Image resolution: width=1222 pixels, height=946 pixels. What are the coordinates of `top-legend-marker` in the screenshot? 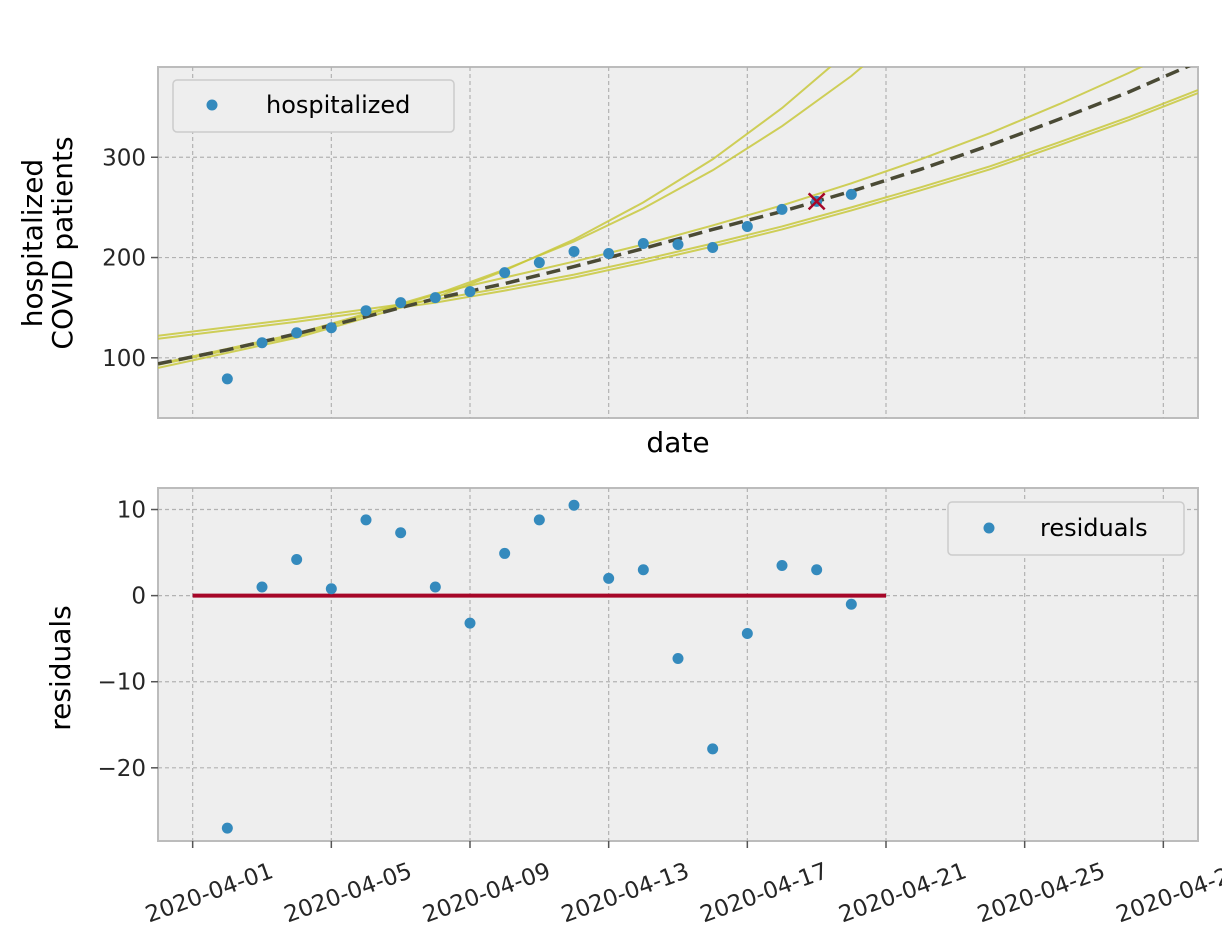 It's located at (212, 105).